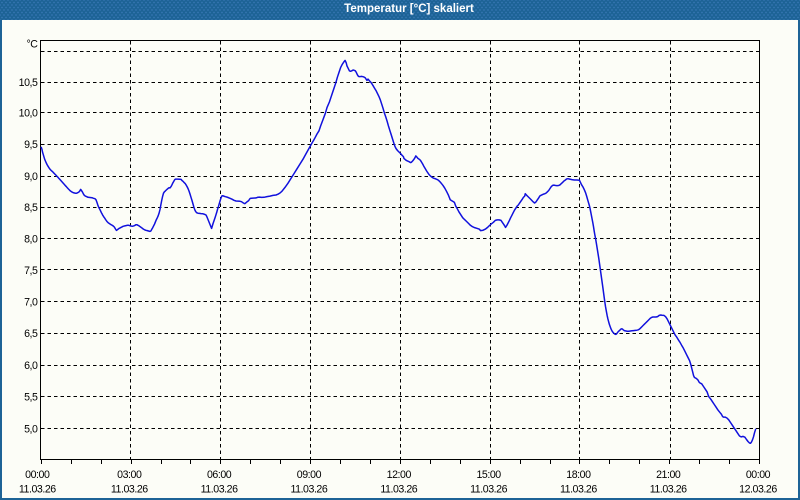 Image resolution: width=800 pixels, height=500 pixels. Describe the element at coordinates (309, 475) in the screenshot. I see `svg-text: 09:00` at that location.